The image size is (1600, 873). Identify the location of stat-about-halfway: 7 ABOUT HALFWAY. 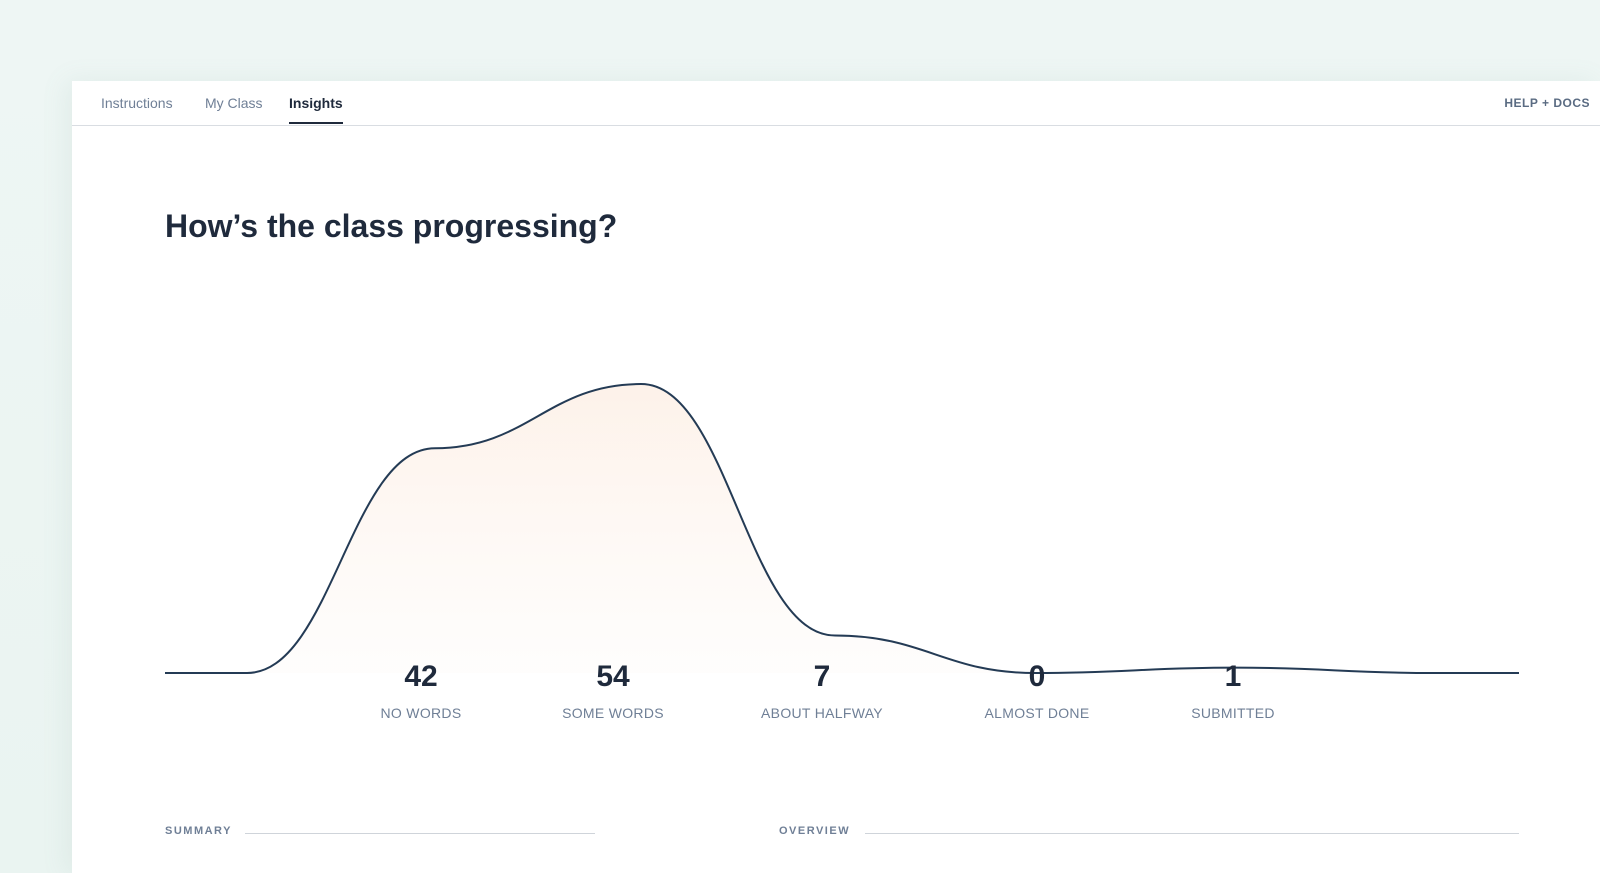
(822, 690).